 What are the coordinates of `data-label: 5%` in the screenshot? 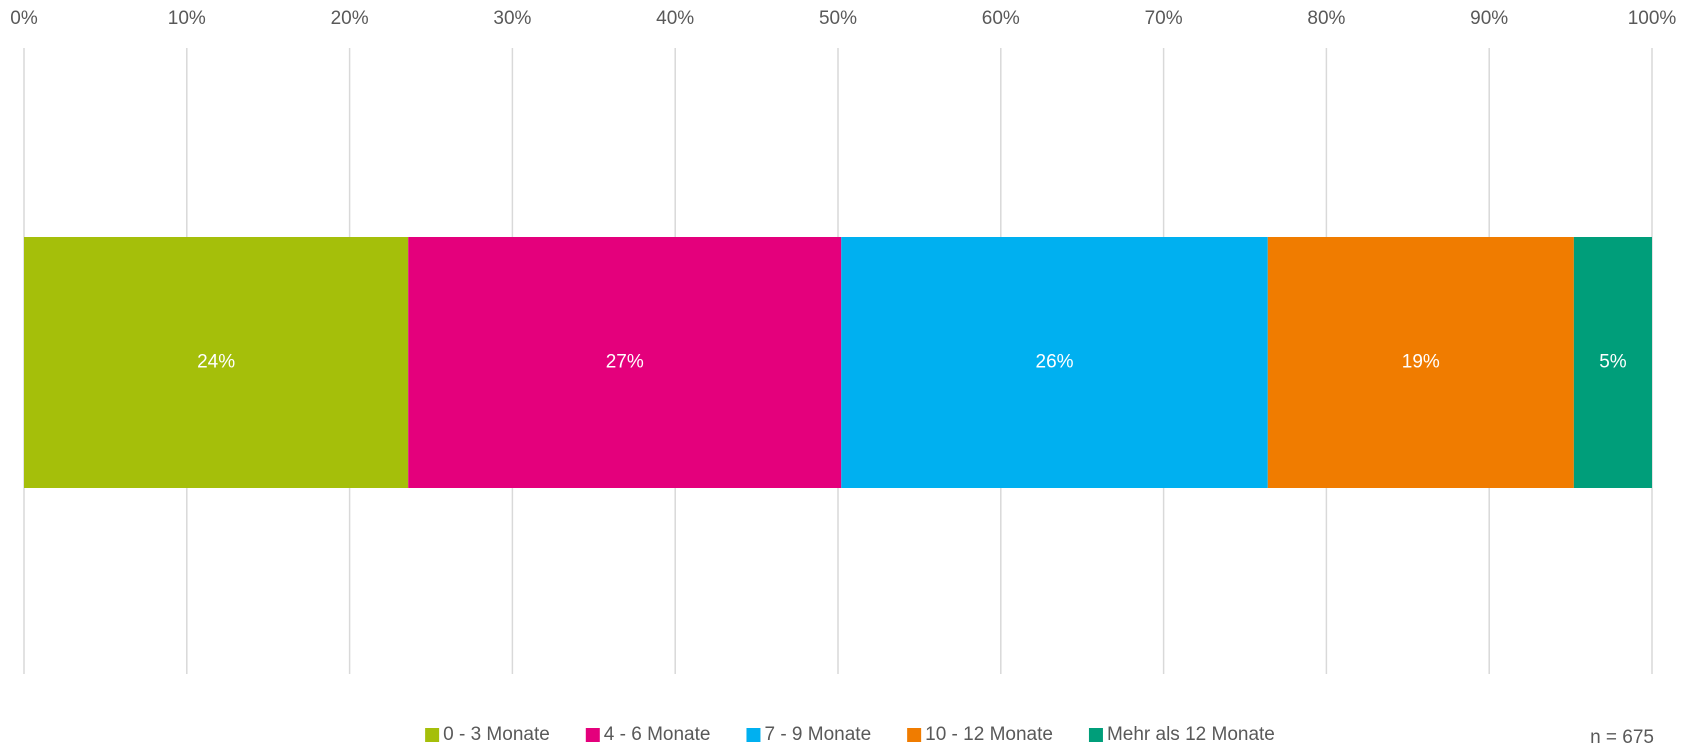 It's located at (1613, 362).